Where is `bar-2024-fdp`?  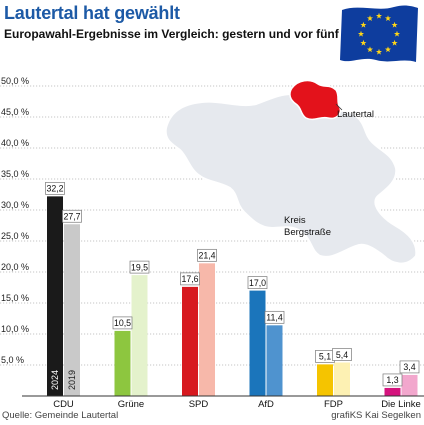 bar-2024-fdp is located at coordinates (325, 380).